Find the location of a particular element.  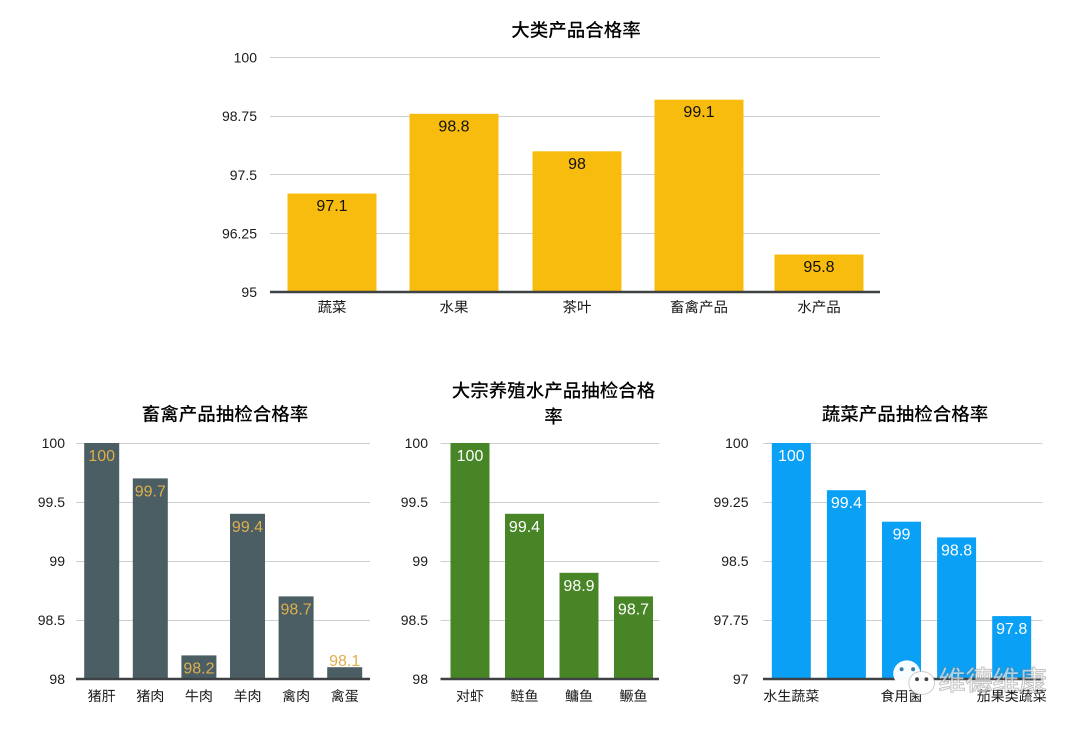

svg-text: 98.9 is located at coordinates (578, 586).